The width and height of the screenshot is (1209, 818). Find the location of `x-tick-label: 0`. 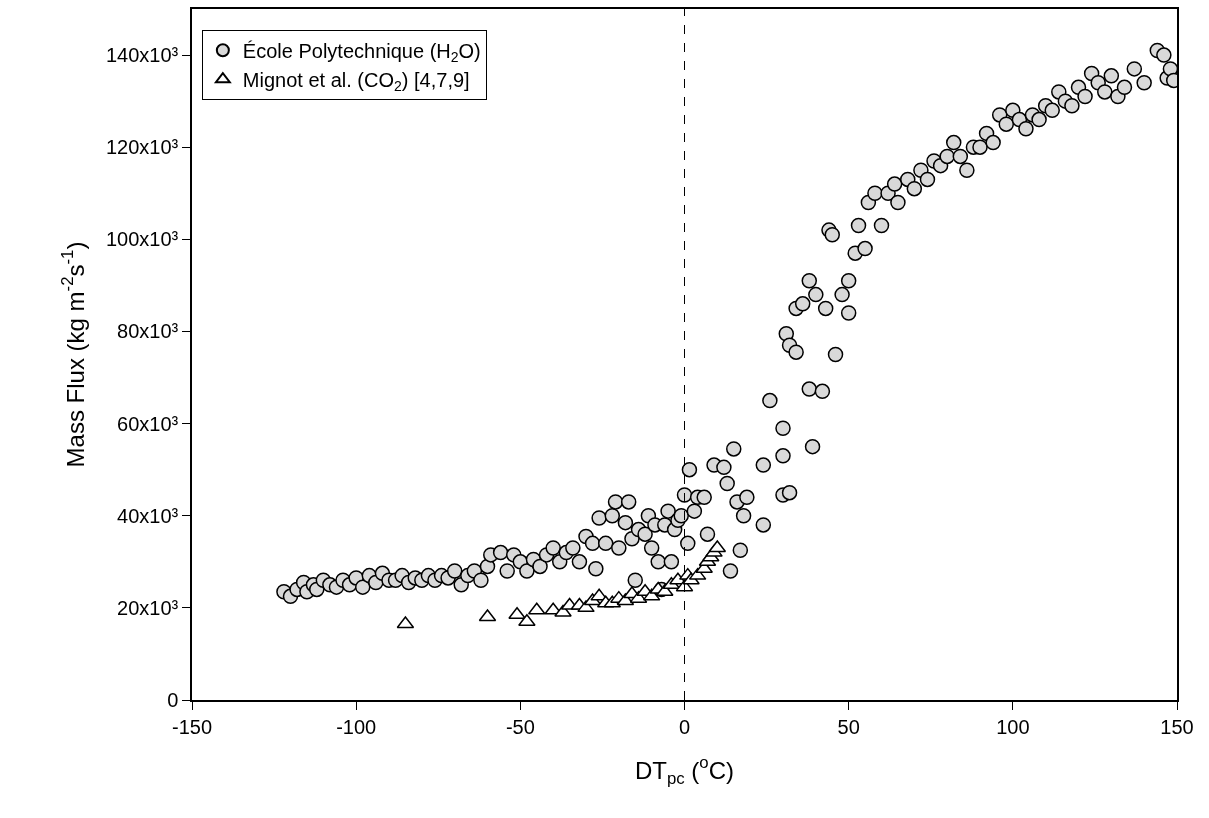

x-tick-label: 0 is located at coordinates (684, 726).